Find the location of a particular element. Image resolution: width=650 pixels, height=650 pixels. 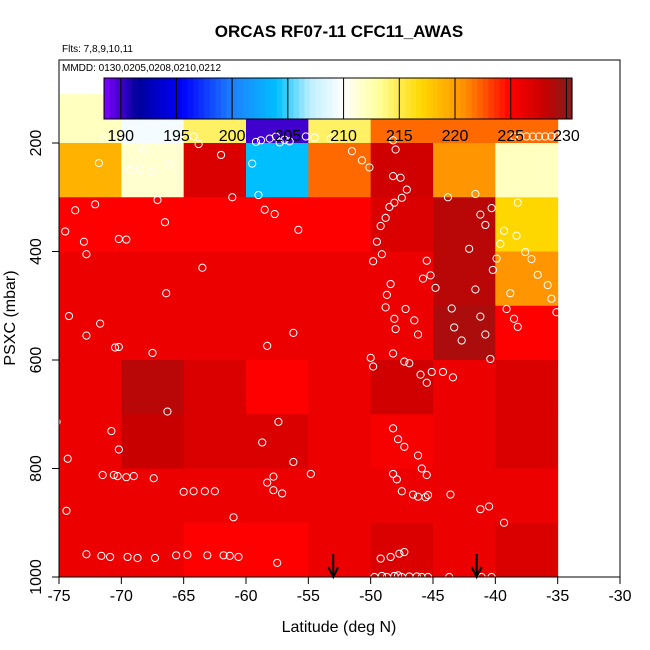

y-axis-label: PSXC (mbar) is located at coordinates (10, 317).